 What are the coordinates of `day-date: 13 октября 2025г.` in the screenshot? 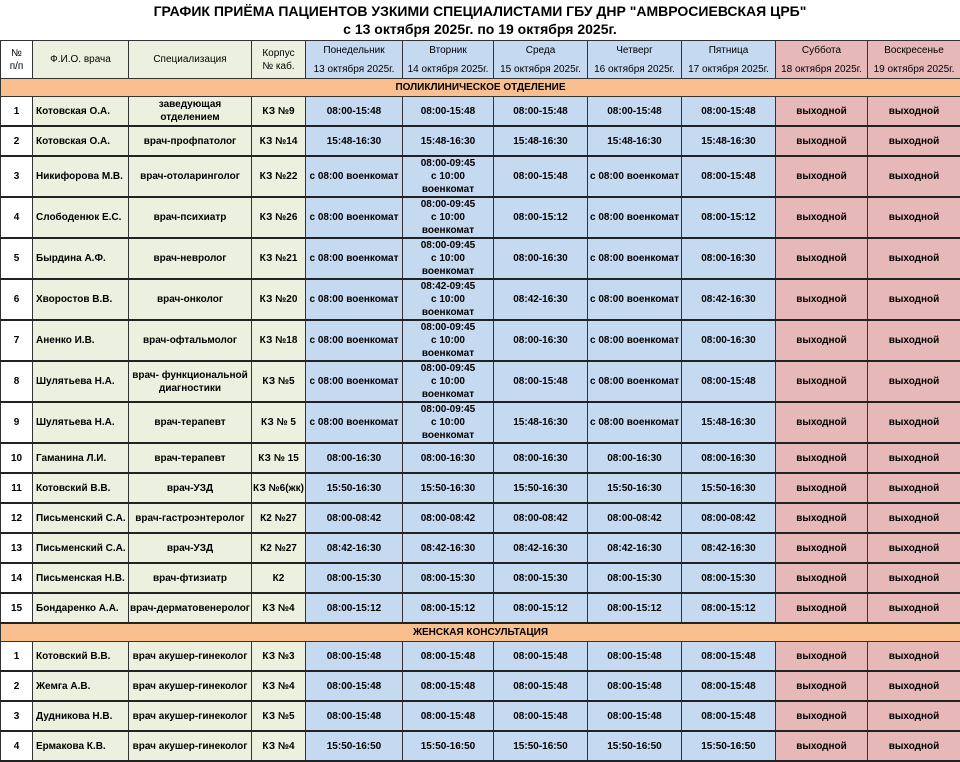 It's located at (354, 69).